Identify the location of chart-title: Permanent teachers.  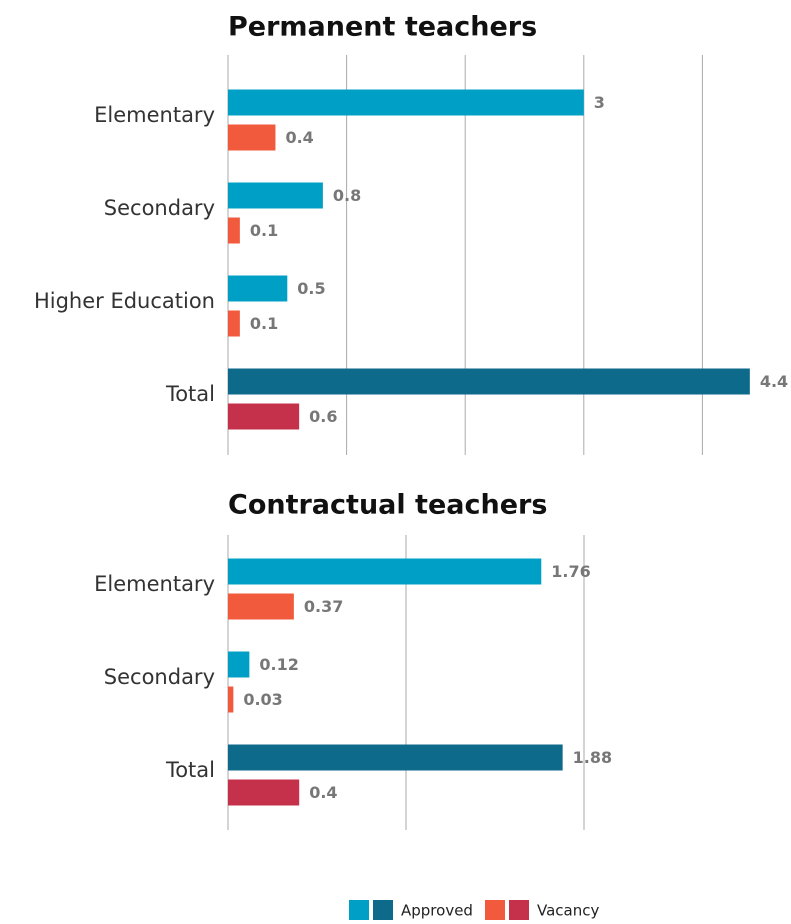
(382, 27).